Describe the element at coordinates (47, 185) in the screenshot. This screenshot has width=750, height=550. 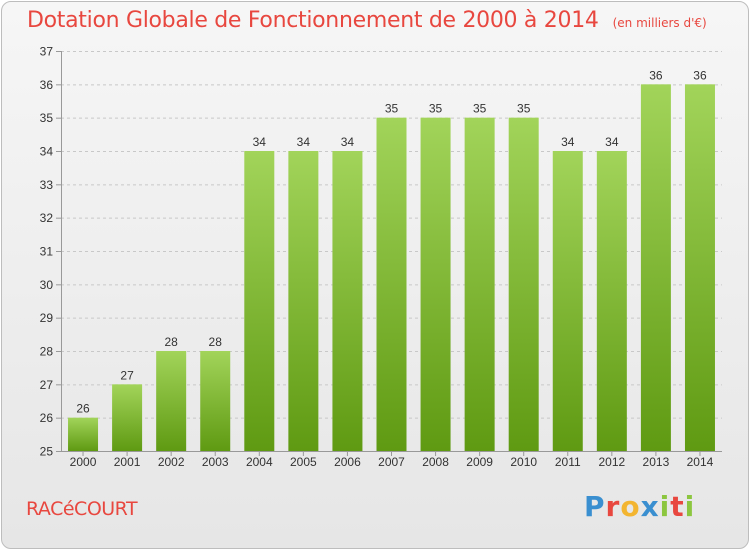
I see `y-tick-label: 33` at that location.